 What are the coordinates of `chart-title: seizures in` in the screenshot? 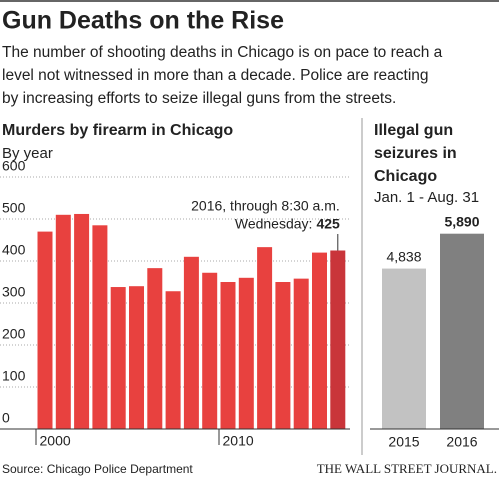 It's located at (415, 153).